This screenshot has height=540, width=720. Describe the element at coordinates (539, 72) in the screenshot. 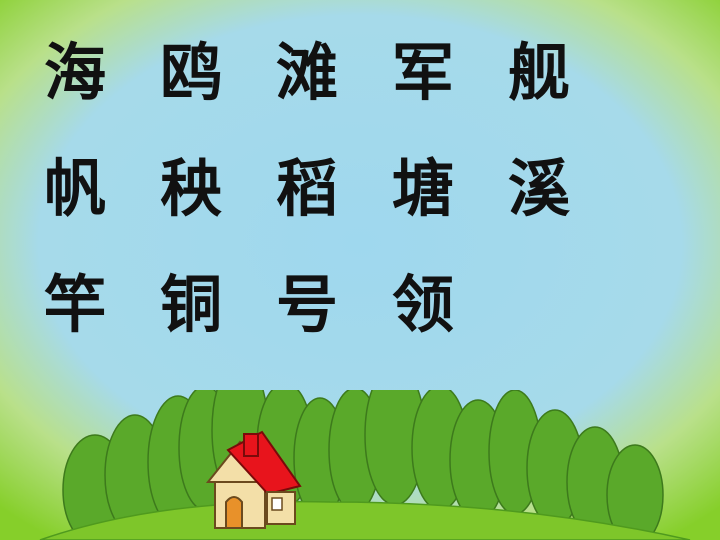

I see `vocab-char: 舰` at that location.